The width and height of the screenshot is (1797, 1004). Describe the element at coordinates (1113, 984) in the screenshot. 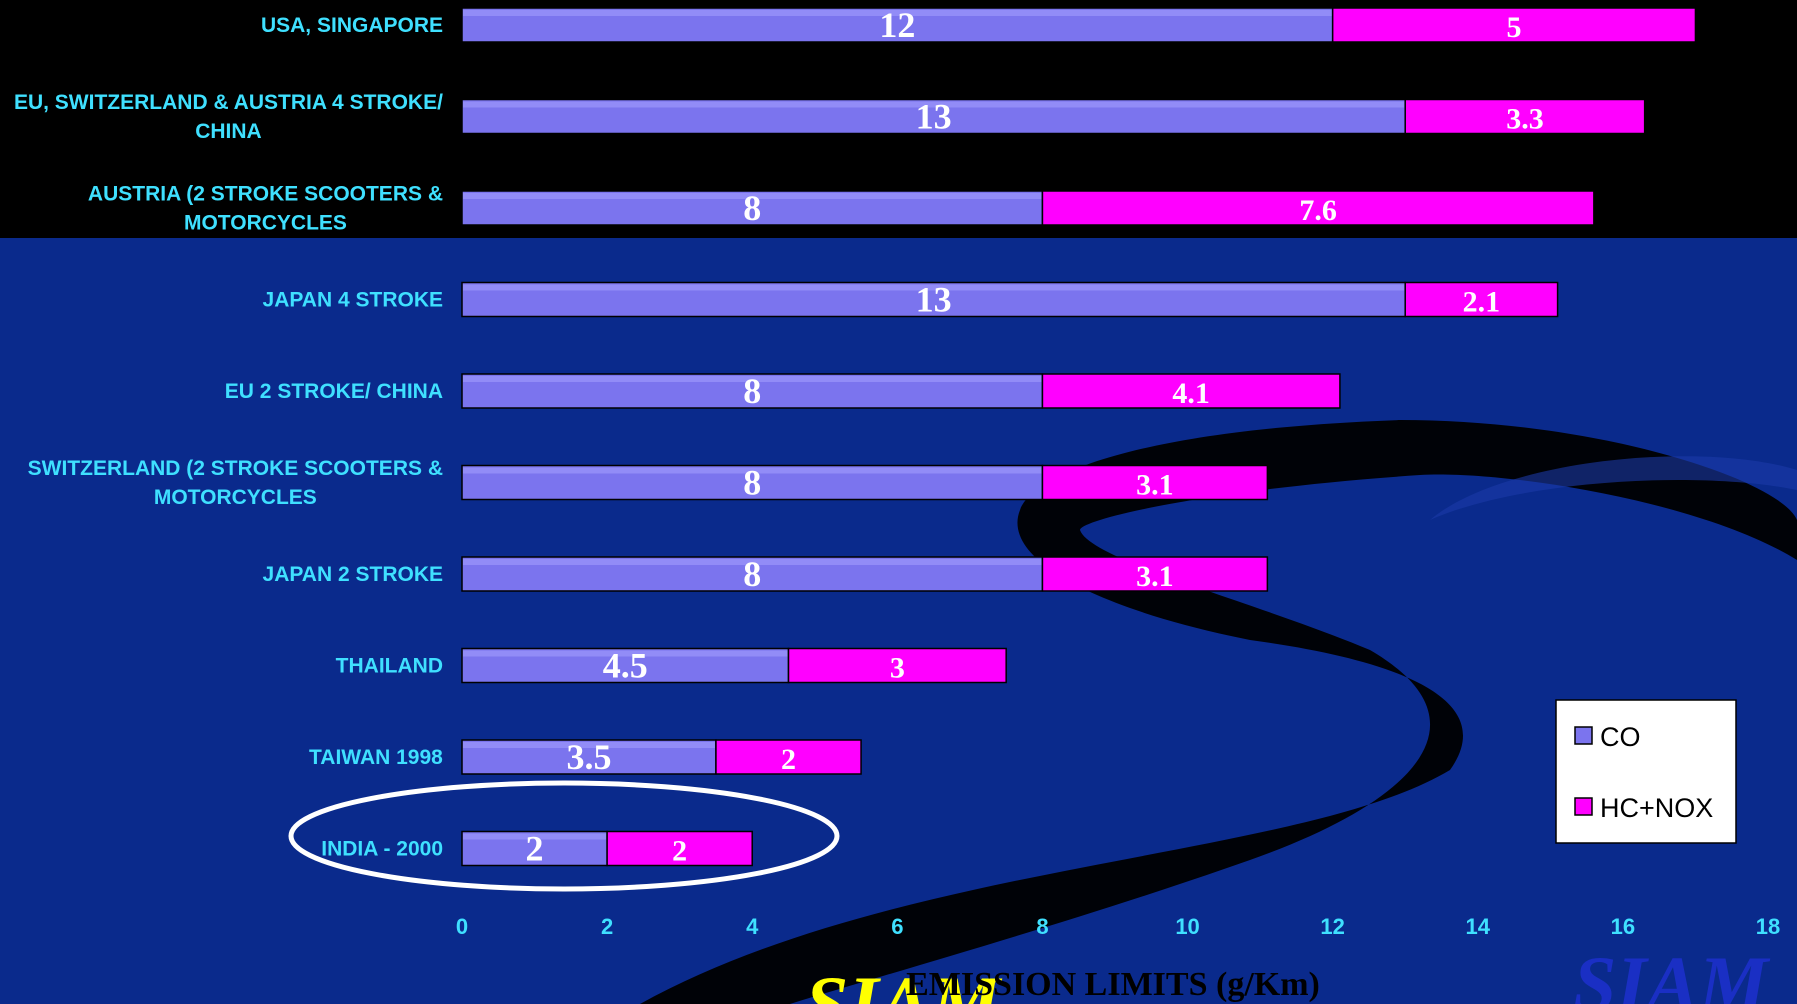

I see `x-axis-title: EMISSION LIMITS (g/Km)` at that location.